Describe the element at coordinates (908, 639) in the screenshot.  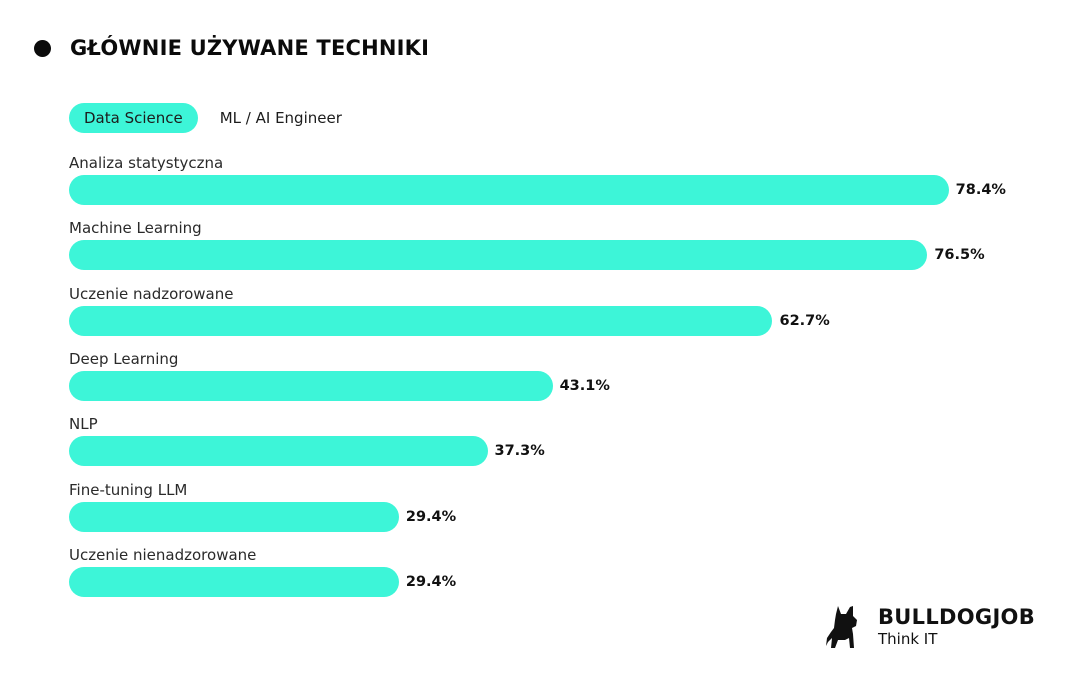
I see `logo-tagline: Think IT` at that location.